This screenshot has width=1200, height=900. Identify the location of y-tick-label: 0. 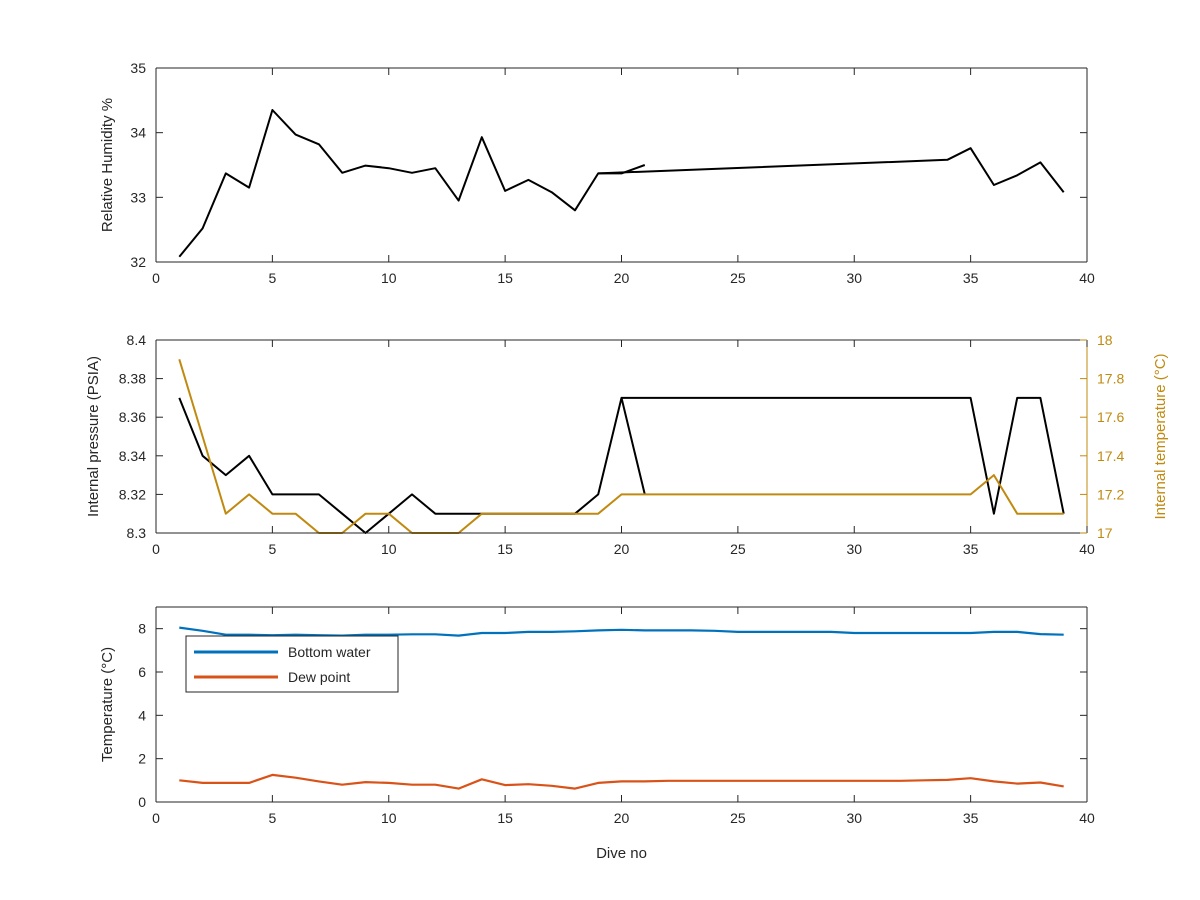
(142, 802).